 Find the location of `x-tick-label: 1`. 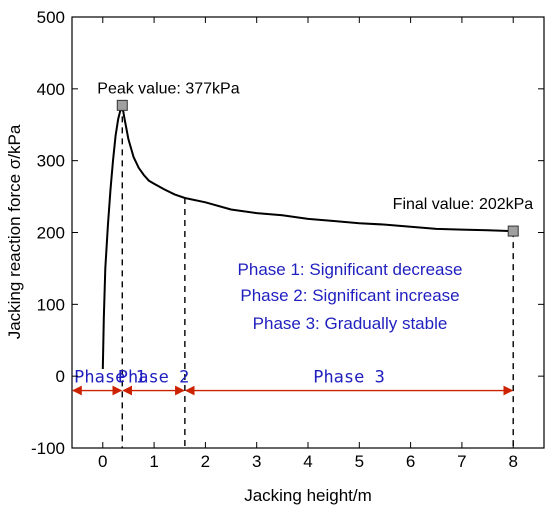

x-tick-label: 1 is located at coordinates (153, 461).